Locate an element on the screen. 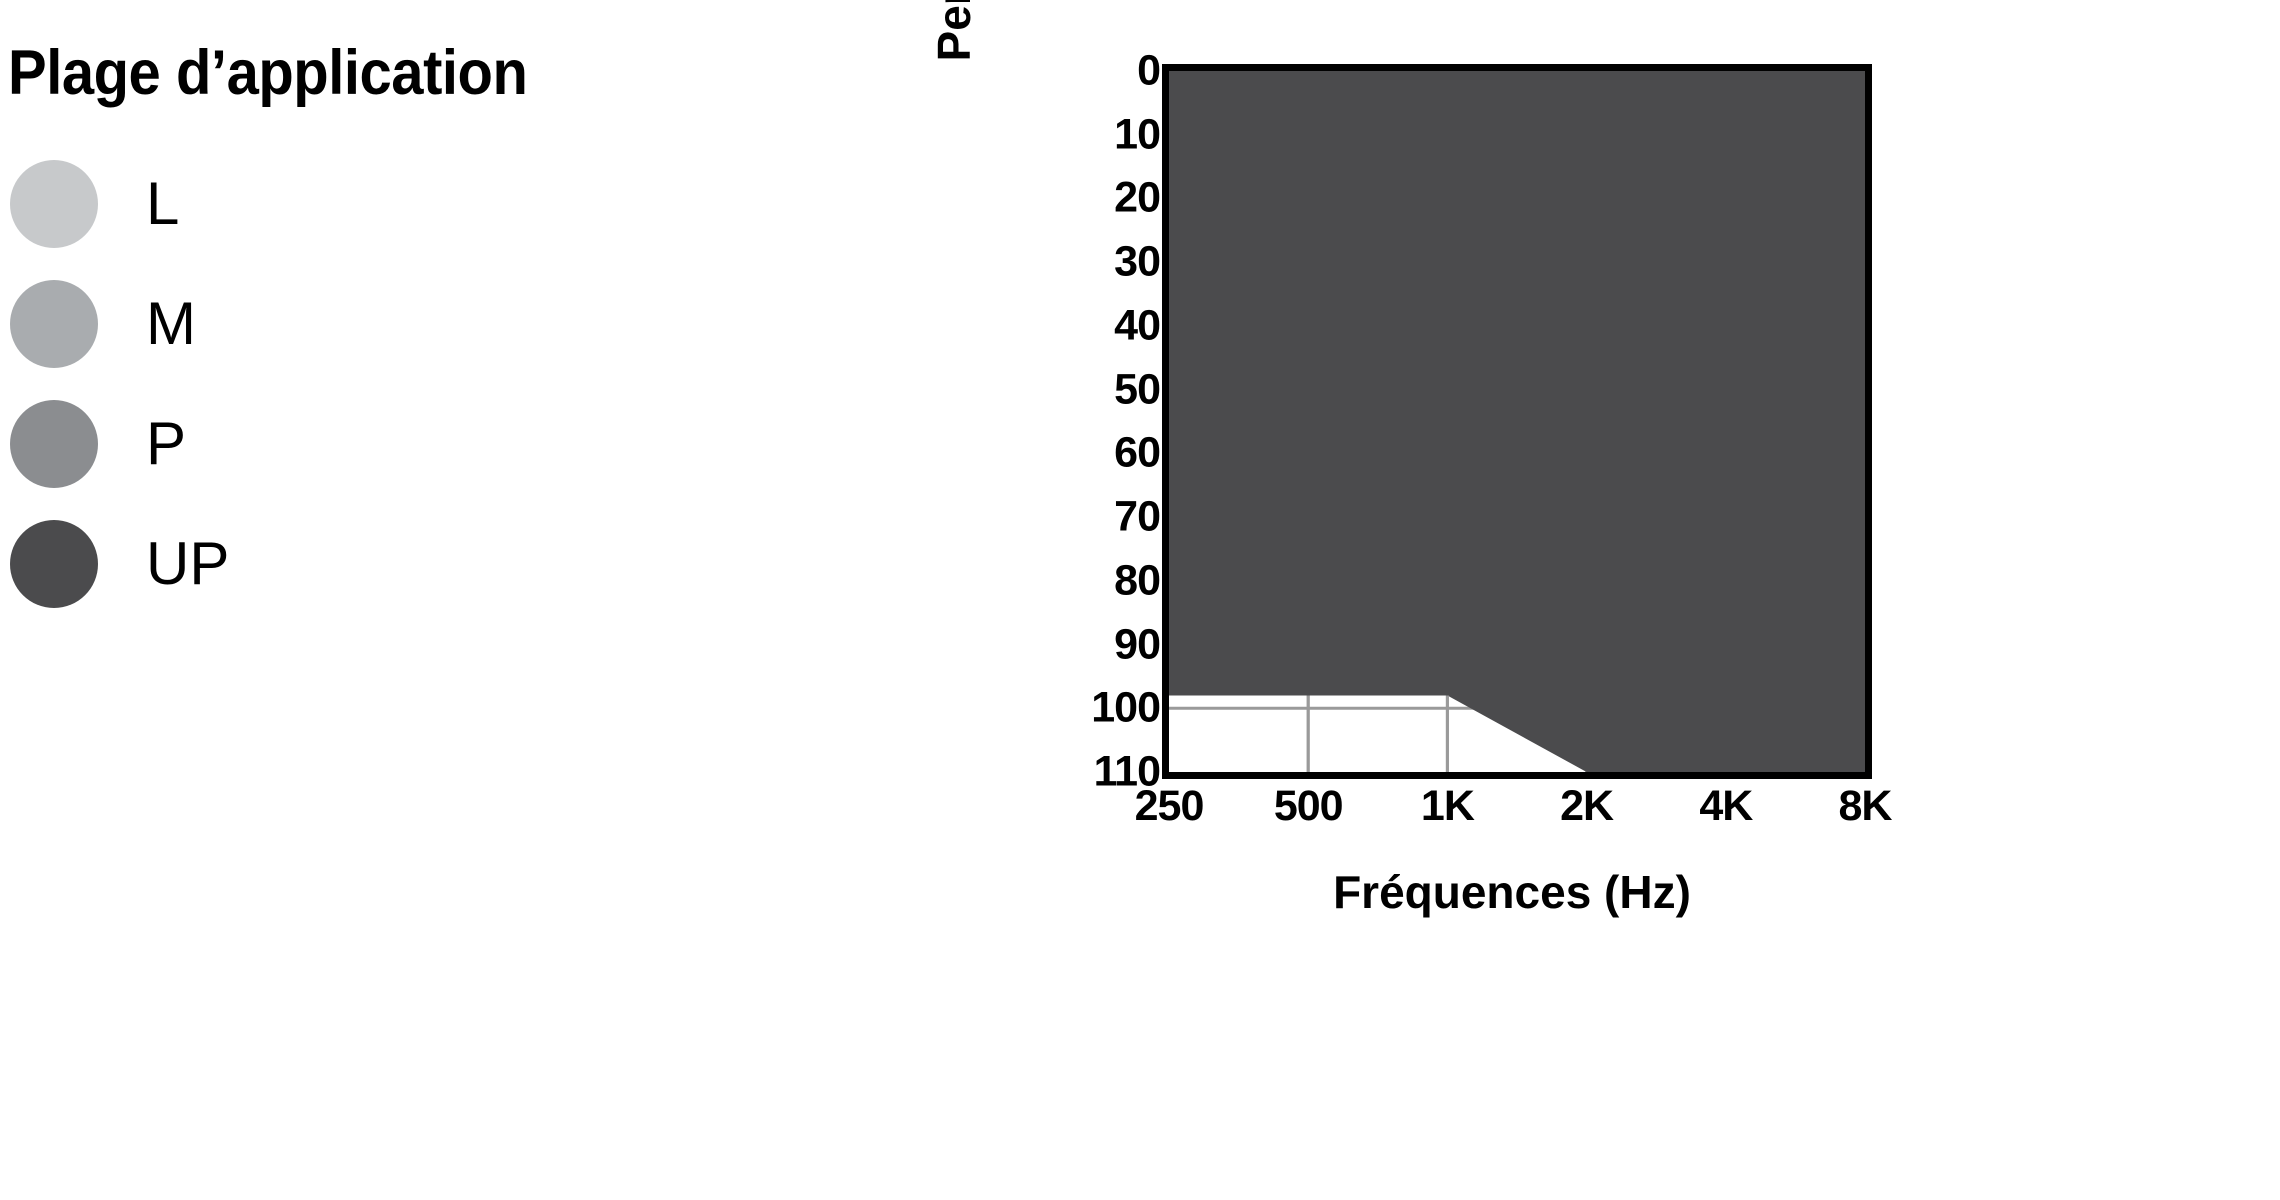 This screenshot has height=1200, width=2280. y-axis-tick-label: 60 is located at coordinates (1137, 452).